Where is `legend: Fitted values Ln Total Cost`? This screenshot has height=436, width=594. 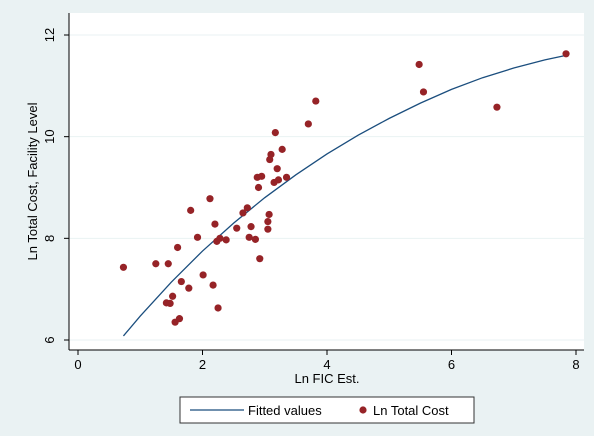
legend: Fitted values Ln Total Cost is located at coordinates (327, 410).